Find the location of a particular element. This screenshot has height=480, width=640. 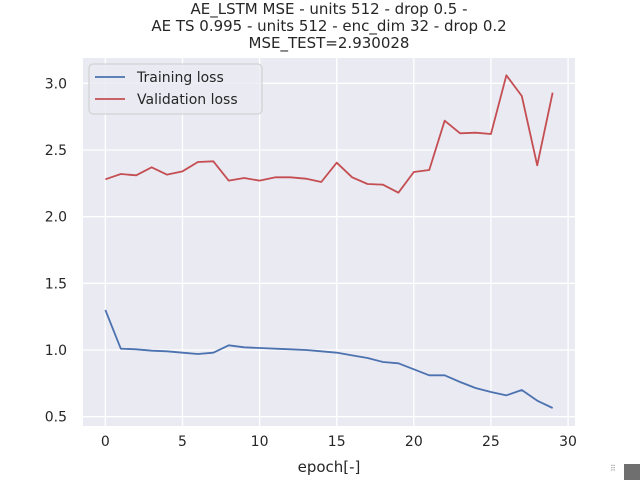

x-tick-label: 10 is located at coordinates (260, 442).